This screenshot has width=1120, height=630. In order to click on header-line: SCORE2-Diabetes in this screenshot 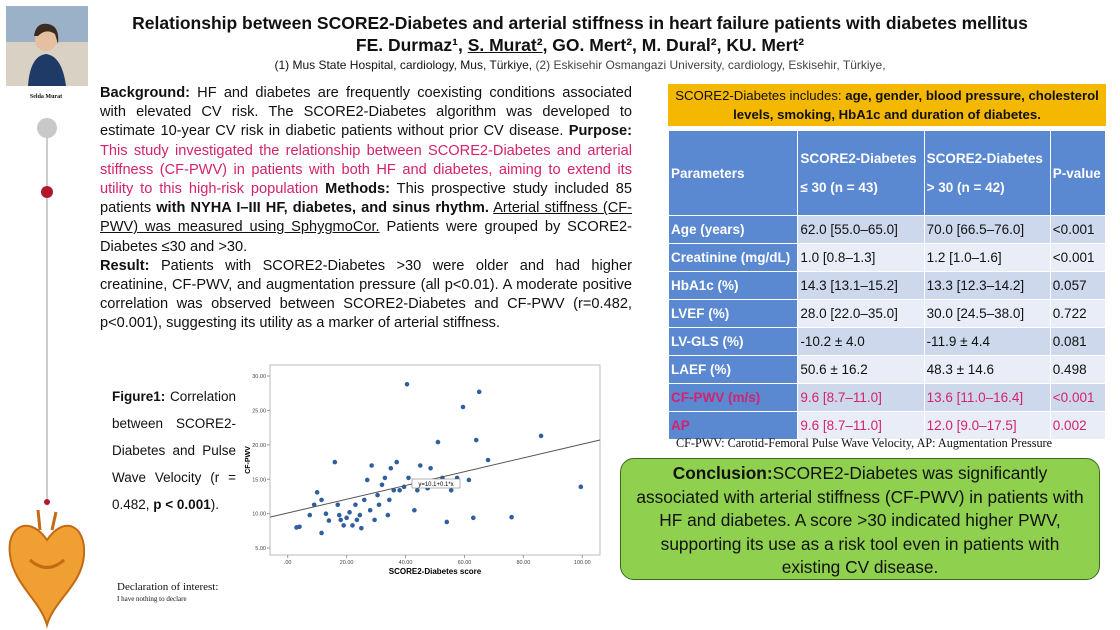, I will do `click(858, 158)`.